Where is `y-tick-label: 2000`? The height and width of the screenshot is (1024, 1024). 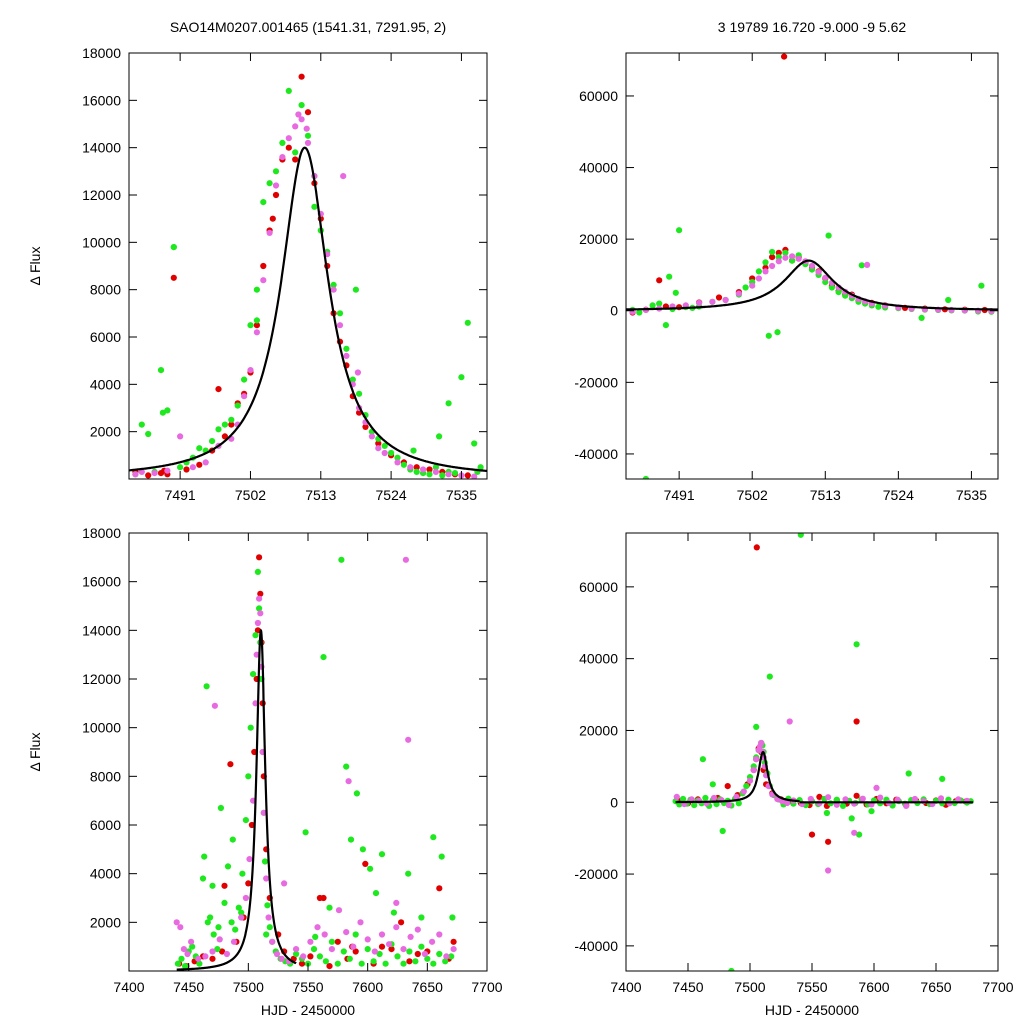 y-tick-label: 2000 is located at coordinates (105, 432).